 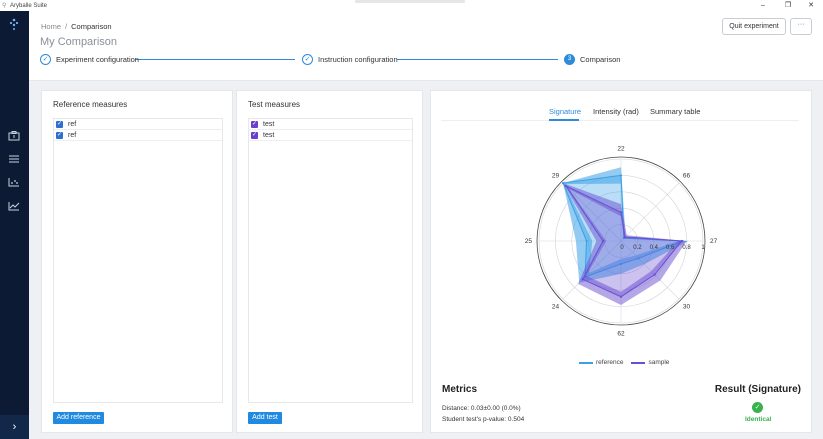 I want to click on comparison-tabs: Signature Intensity (rad) Summary table, so click(x=620, y=112).